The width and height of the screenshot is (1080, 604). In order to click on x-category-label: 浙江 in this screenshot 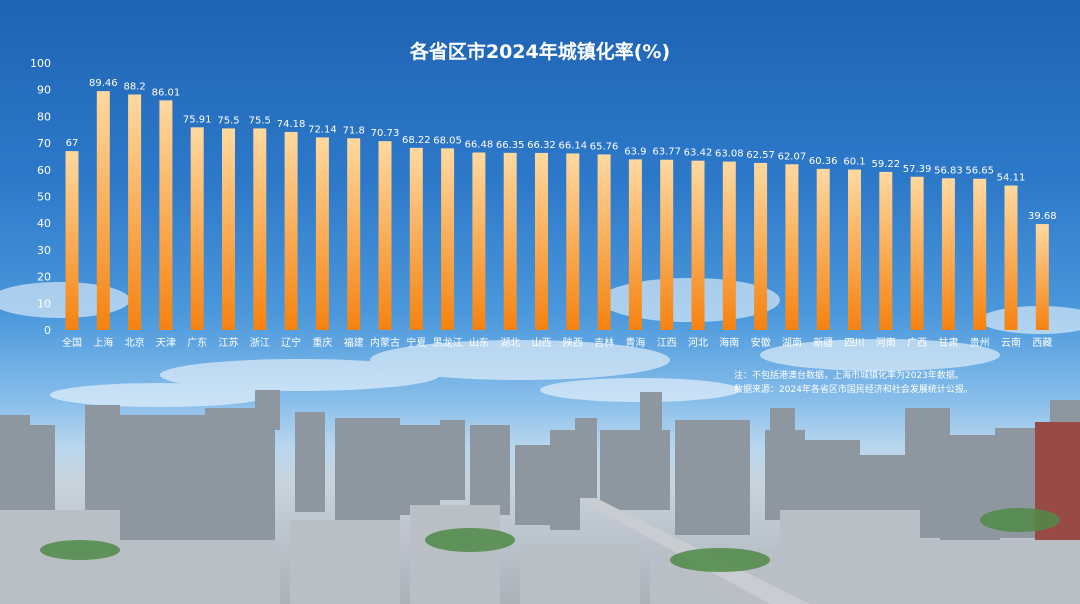, I will do `click(260, 343)`.